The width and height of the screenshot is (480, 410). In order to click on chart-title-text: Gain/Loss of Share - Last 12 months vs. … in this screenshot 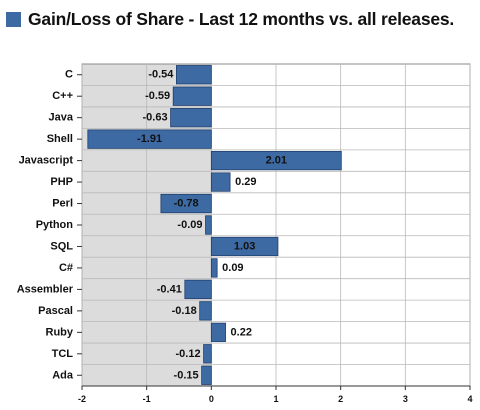, I will do `click(241, 18)`.